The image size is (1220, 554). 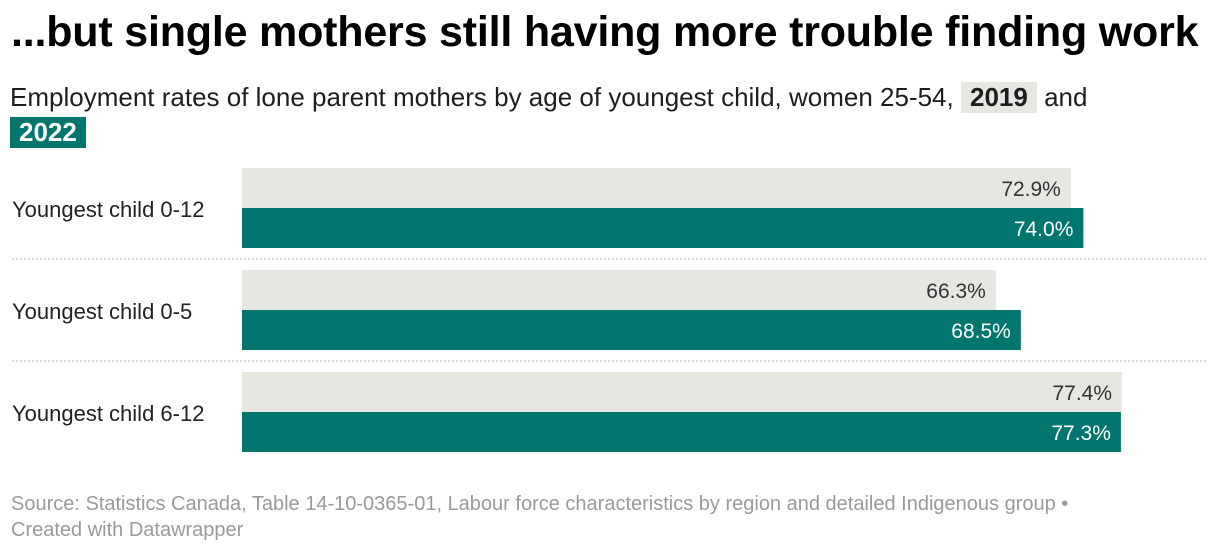 I want to click on category-label: Youngest child 0-5, so click(x=102, y=311).